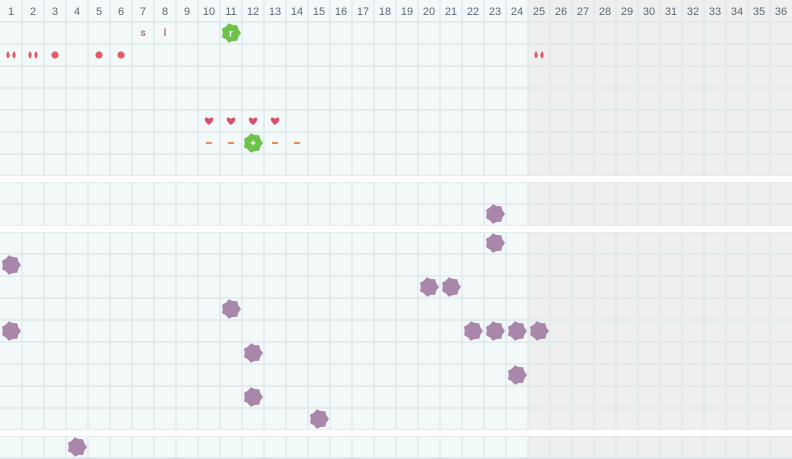 This screenshot has width=792, height=459. Describe the element at coordinates (781, 12) in the screenshot. I see `day-header-36: 36` at that location.